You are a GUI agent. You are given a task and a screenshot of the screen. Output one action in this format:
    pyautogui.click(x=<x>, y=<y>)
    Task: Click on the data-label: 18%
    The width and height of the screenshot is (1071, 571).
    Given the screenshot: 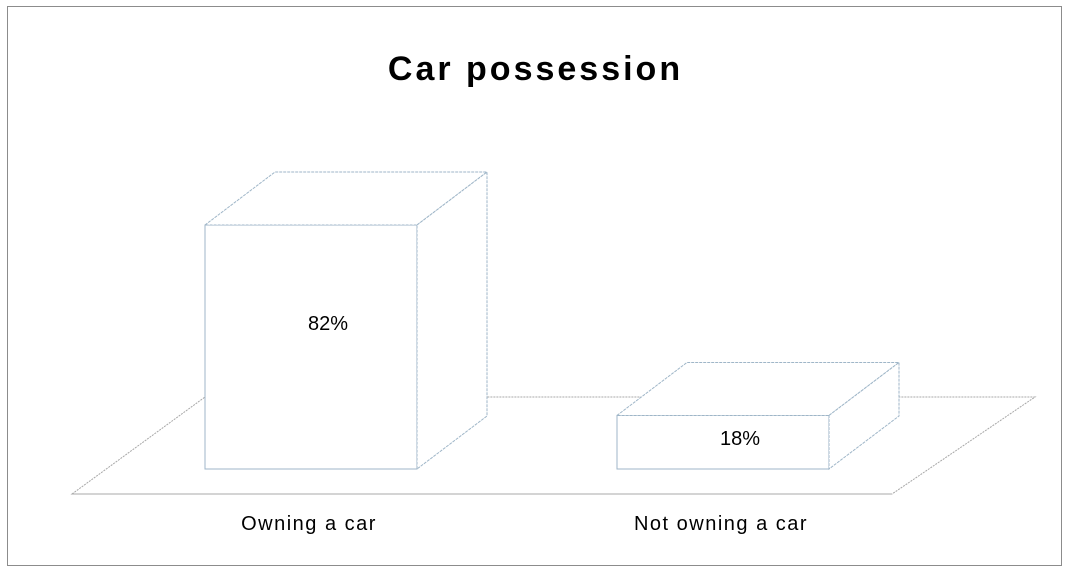 What is the action you would take?
    pyautogui.click(x=740, y=439)
    